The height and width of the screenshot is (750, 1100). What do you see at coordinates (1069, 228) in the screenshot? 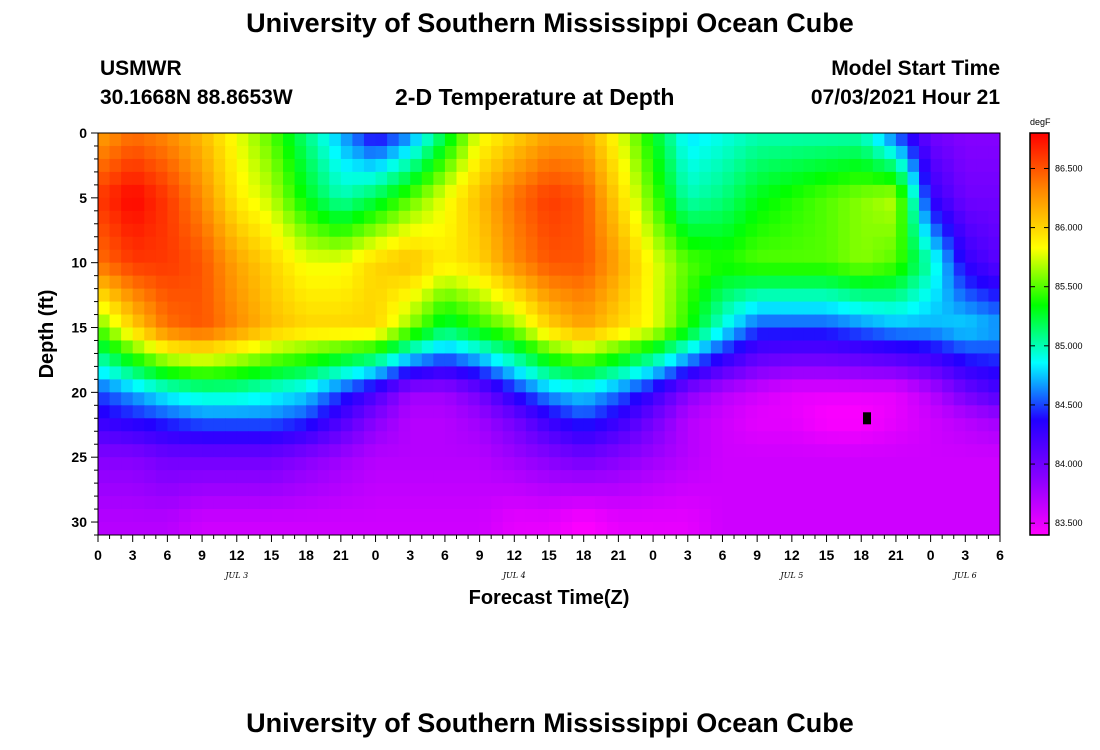
I see `colorbar-tick-label: 86.000` at bounding box center [1069, 228].